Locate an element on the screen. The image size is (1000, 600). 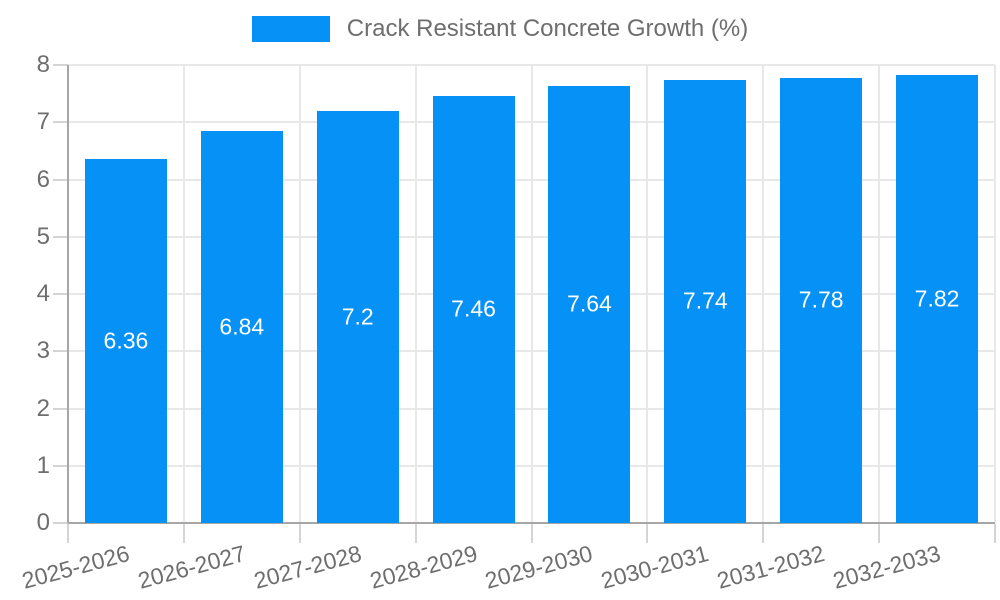
bar-value-label: 7.46 is located at coordinates (473, 308).